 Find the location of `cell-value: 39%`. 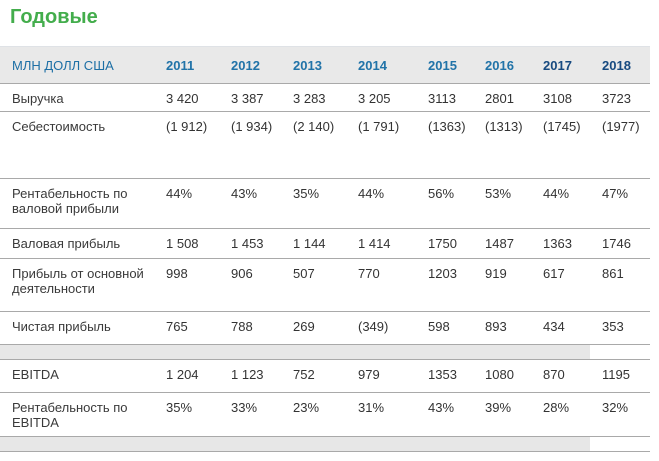

cell-value: 39% is located at coordinates (498, 407).